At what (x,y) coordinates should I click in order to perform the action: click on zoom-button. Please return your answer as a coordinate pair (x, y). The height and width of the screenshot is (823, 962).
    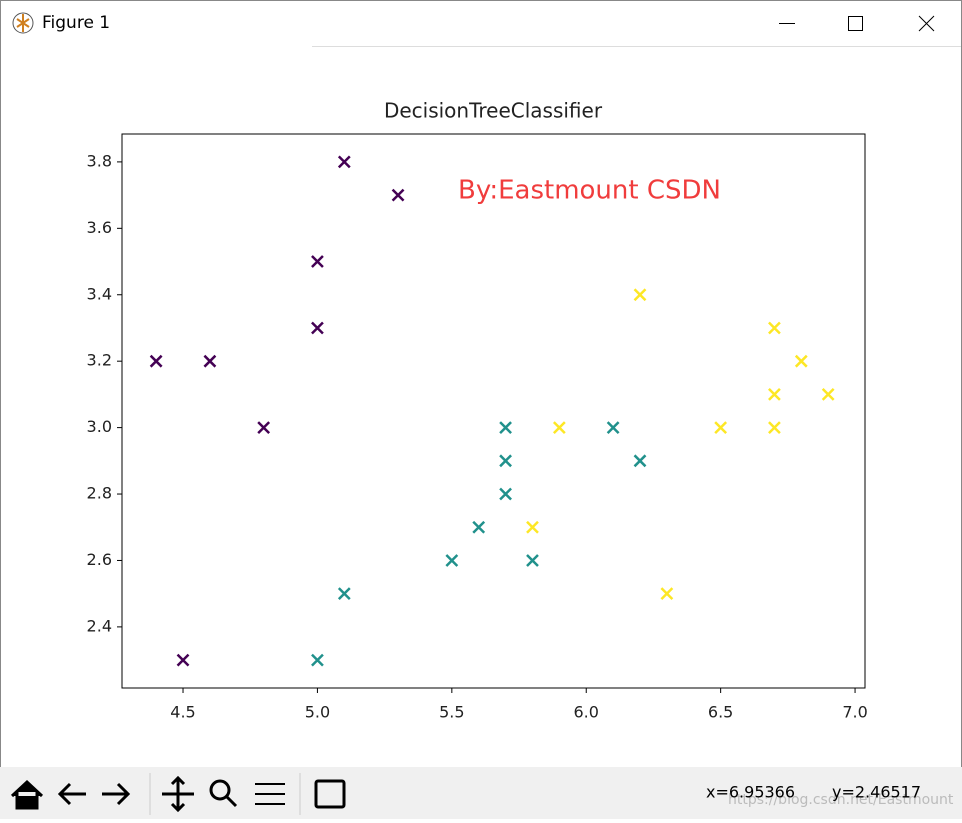
    Looking at the image, I should click on (223, 793).